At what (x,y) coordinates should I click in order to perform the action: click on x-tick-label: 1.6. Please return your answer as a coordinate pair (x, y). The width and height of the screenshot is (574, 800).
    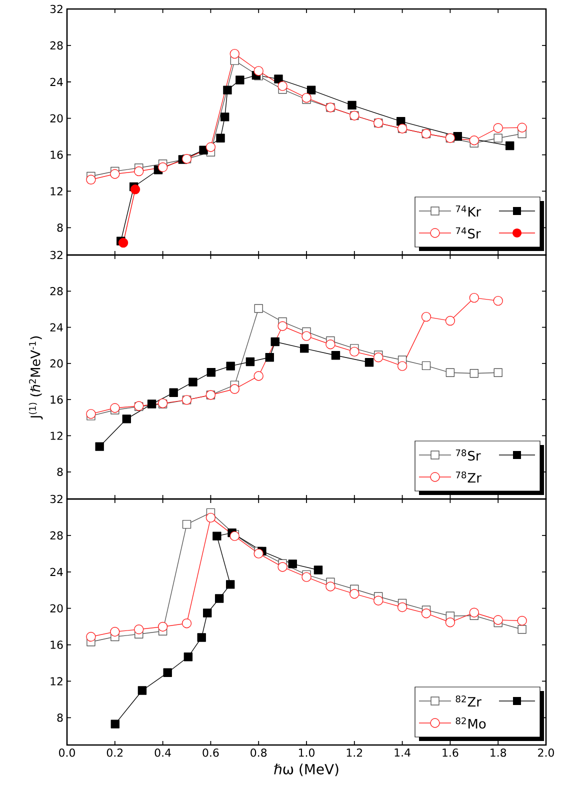
    Looking at the image, I should click on (450, 752).